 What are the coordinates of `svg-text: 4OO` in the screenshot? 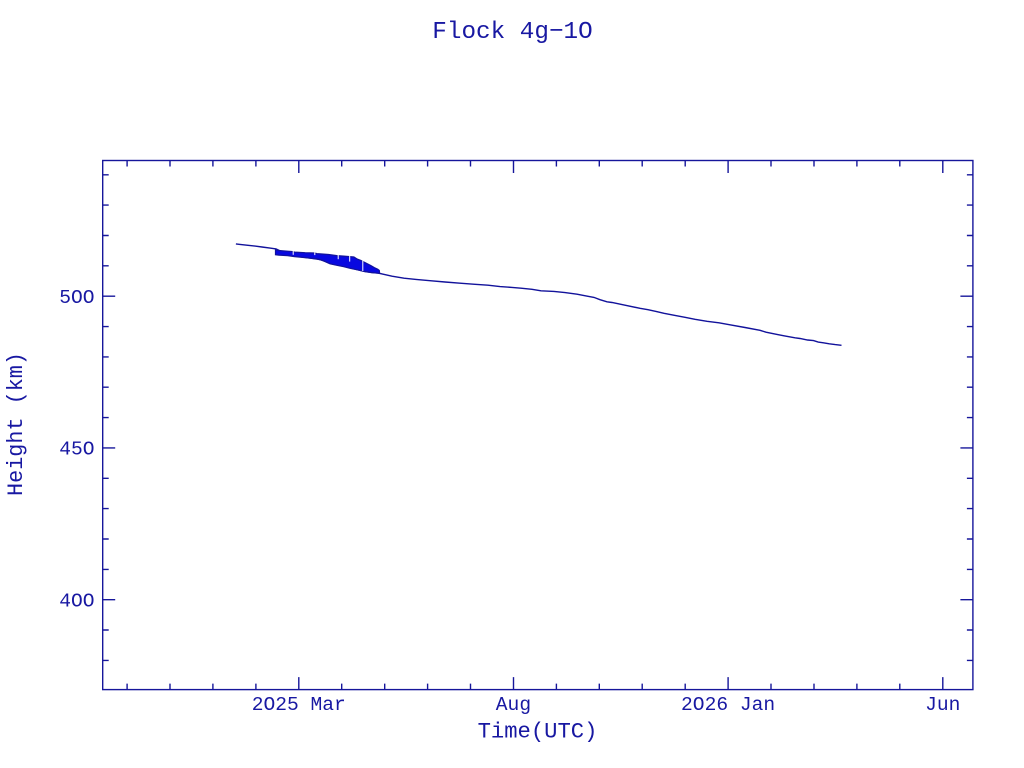 It's located at (76, 601).